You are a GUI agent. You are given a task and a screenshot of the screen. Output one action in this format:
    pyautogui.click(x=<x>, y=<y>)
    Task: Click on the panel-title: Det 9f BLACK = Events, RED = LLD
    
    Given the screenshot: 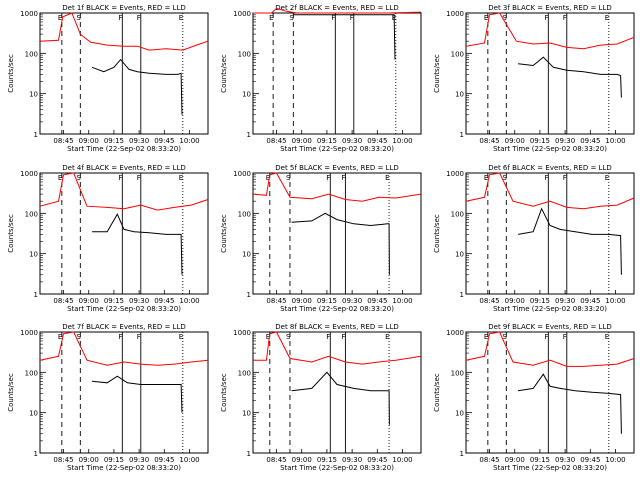 What is the action you would take?
    pyautogui.click(x=549, y=327)
    